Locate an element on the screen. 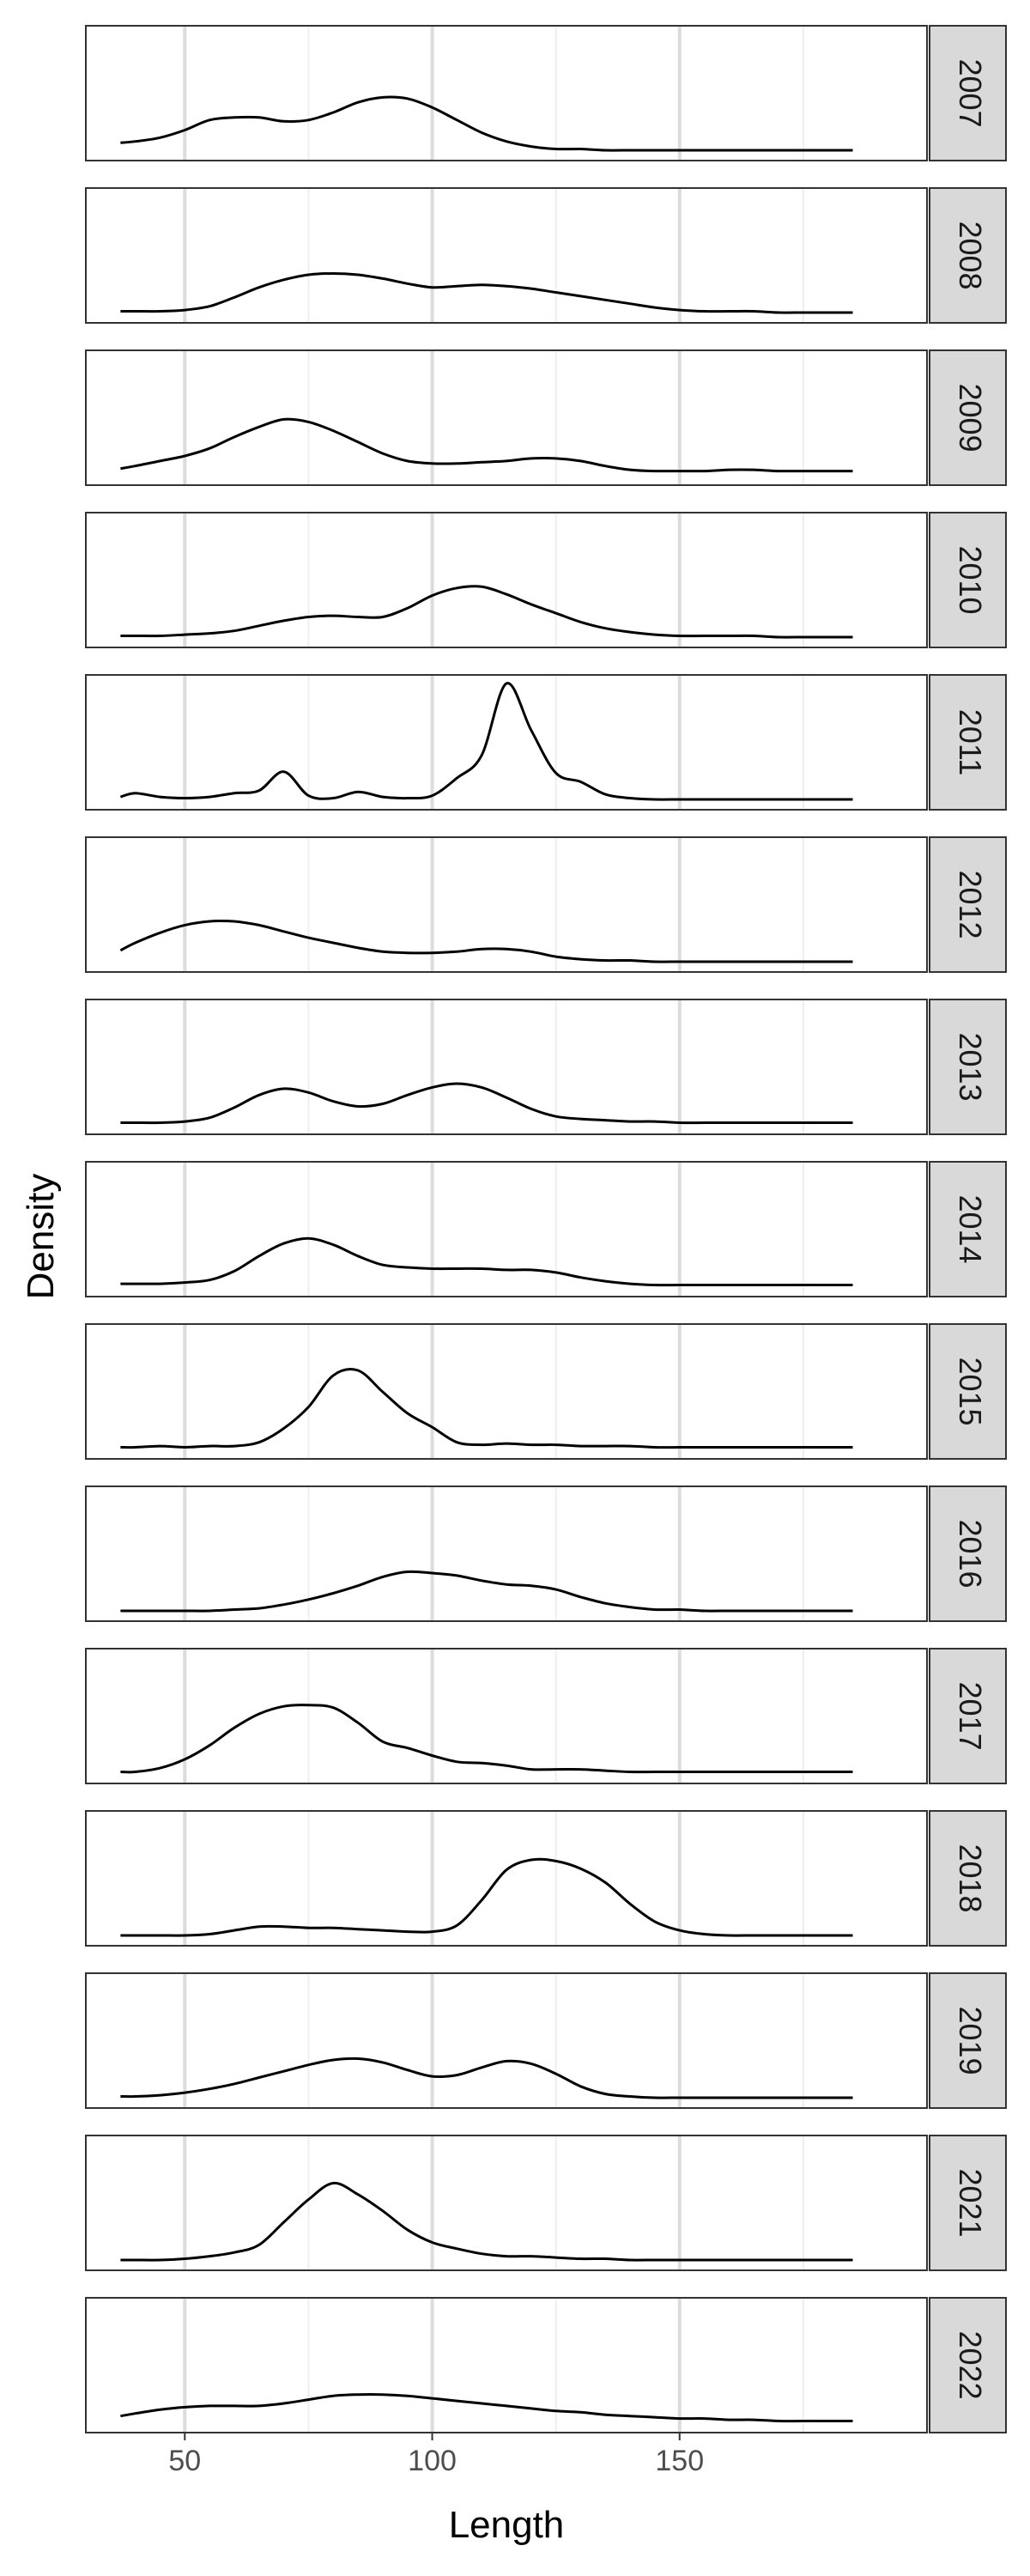  x-tick-label: 100 is located at coordinates (432, 2461).